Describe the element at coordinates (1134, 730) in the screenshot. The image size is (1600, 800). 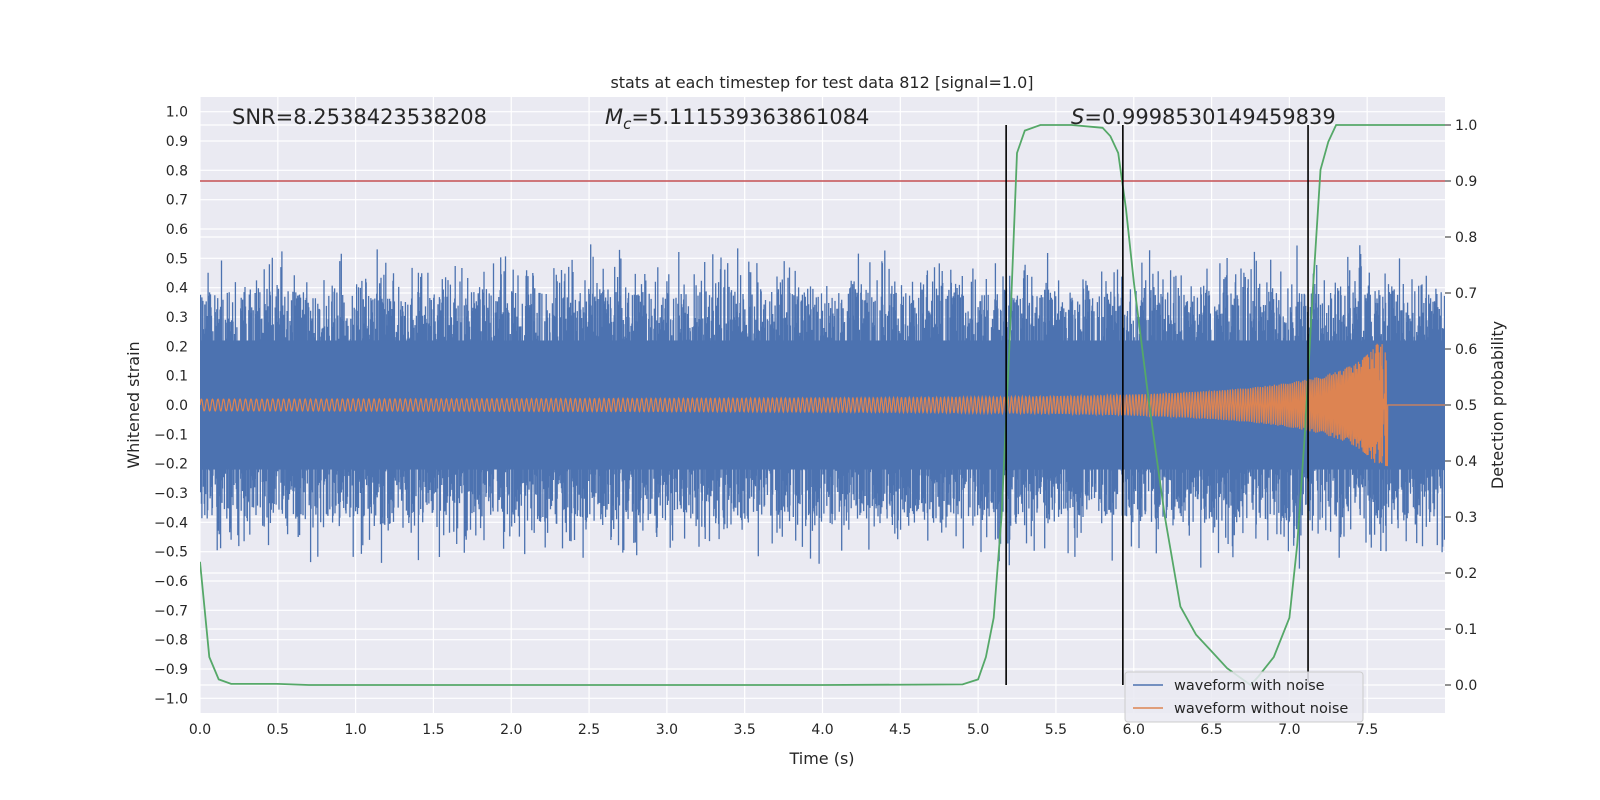
I see `x-tick-label: 6.0` at that location.